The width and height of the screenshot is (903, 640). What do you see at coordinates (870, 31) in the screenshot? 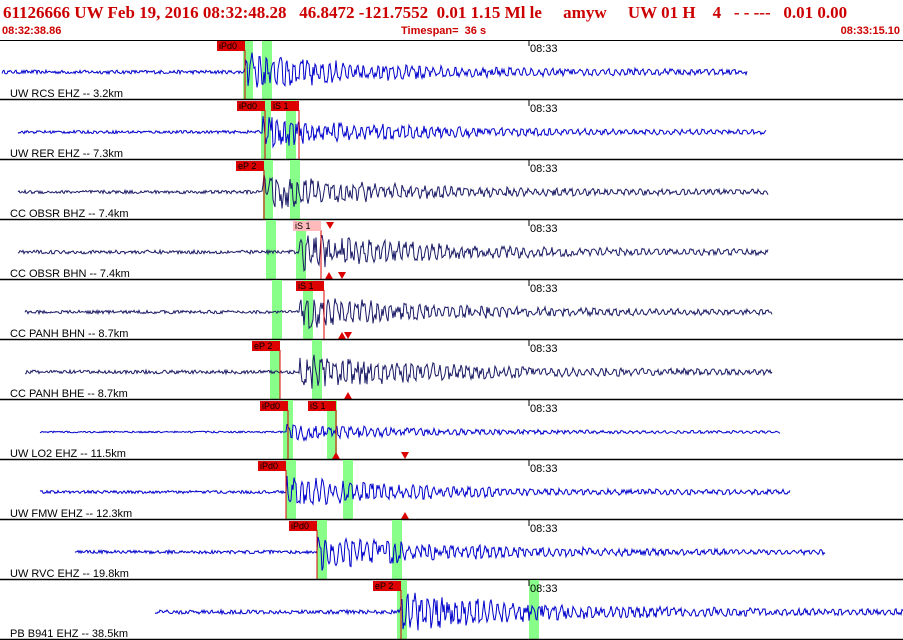
I see `end-time-label: 08:33:15.10` at bounding box center [870, 31].